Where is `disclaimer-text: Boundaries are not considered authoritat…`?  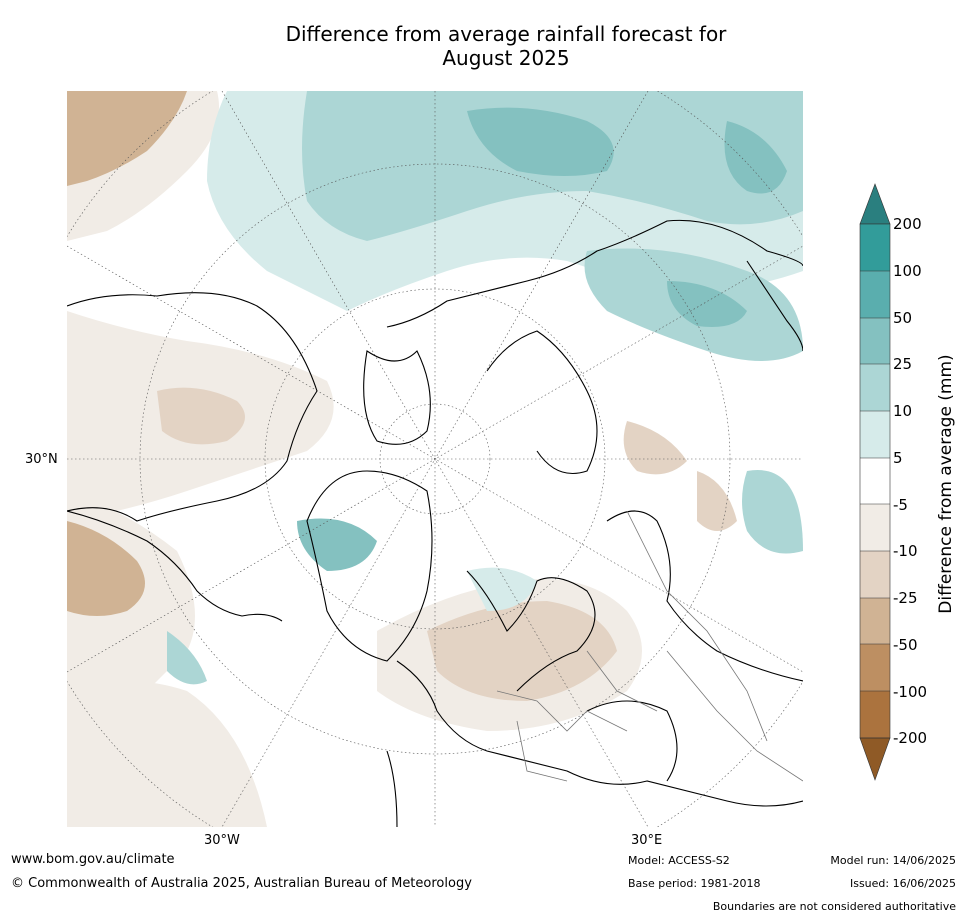 disclaimer-text: Boundaries are not considered authoritat… is located at coordinates (834, 906).